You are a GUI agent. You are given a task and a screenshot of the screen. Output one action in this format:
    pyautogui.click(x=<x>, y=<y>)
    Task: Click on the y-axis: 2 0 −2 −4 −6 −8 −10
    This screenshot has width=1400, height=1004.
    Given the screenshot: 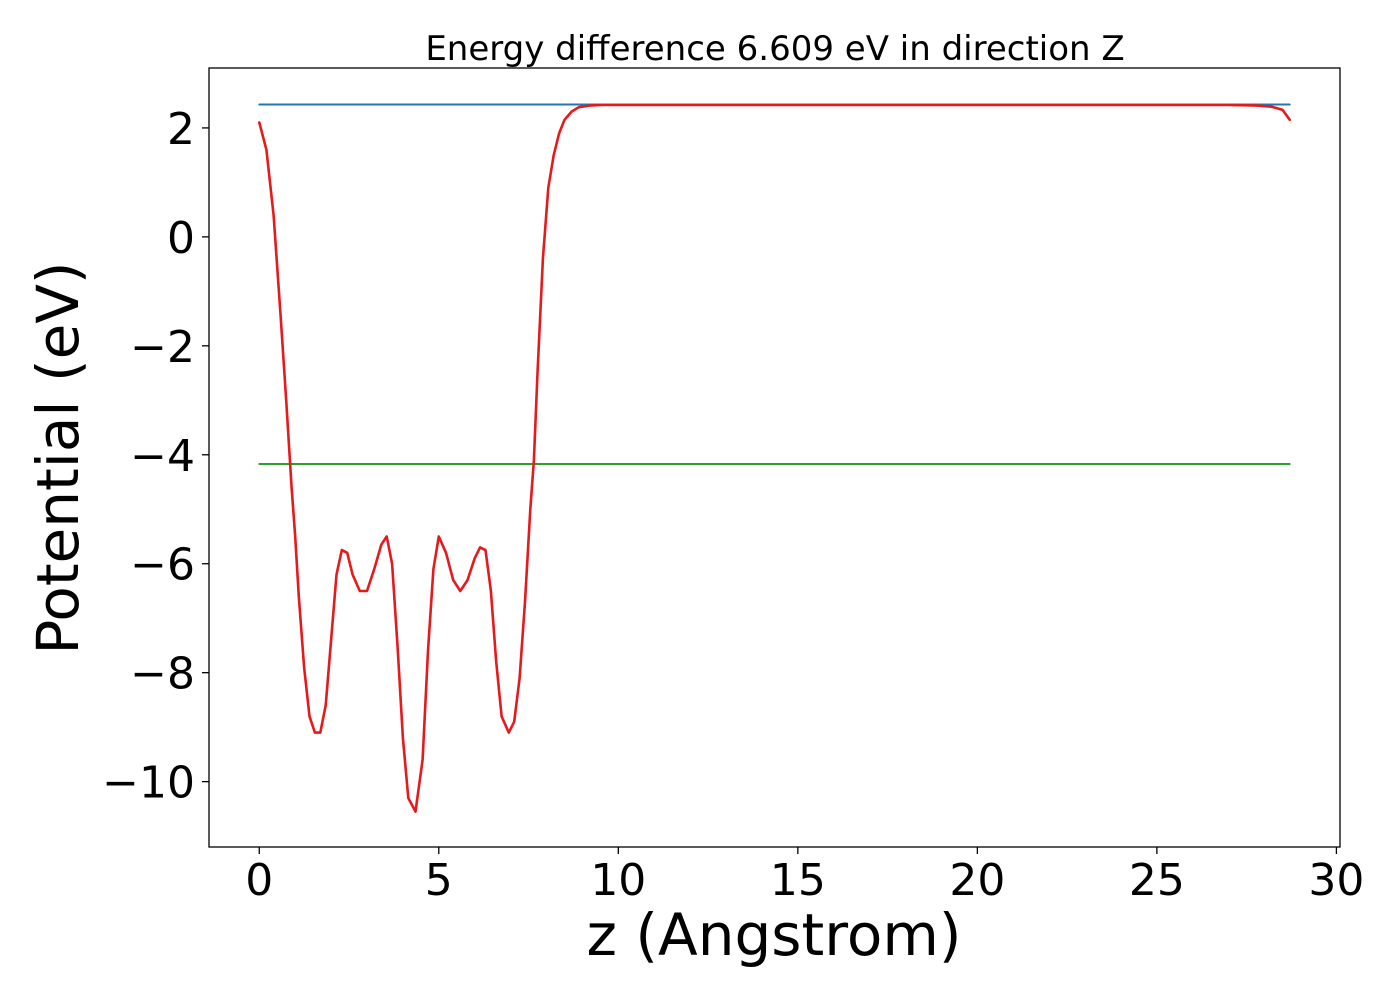 What is the action you would take?
    pyautogui.click(x=155, y=456)
    